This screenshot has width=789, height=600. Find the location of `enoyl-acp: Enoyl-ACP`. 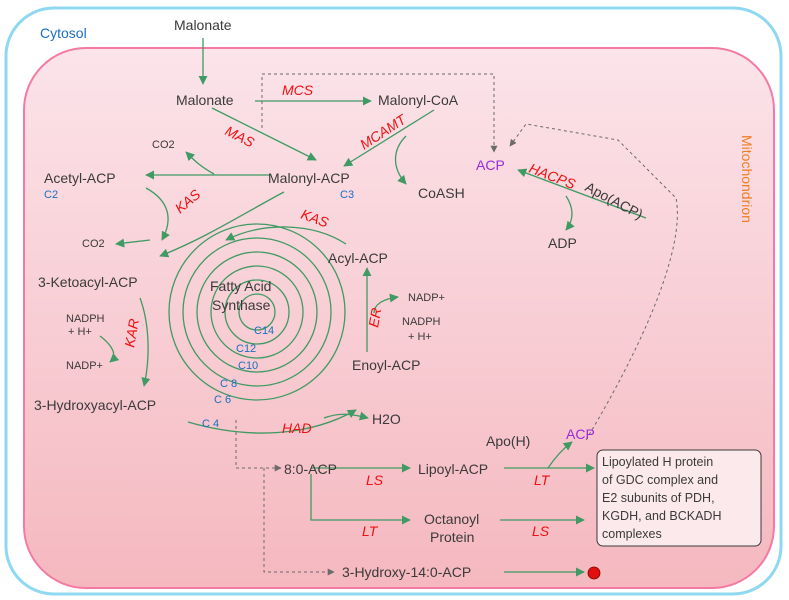

enoyl-acp: Enoyl-ACP is located at coordinates (386, 365).